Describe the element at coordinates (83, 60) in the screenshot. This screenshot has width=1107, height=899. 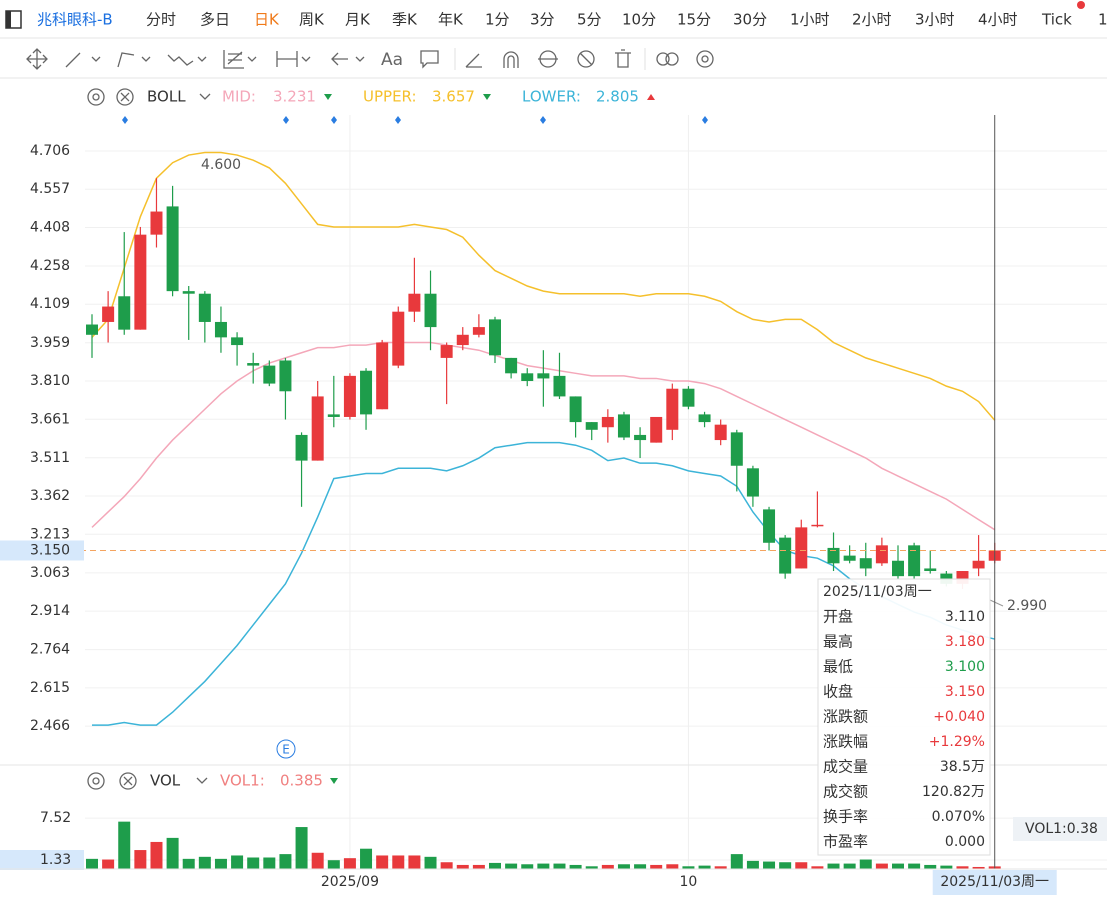
I see `line-tool` at that location.